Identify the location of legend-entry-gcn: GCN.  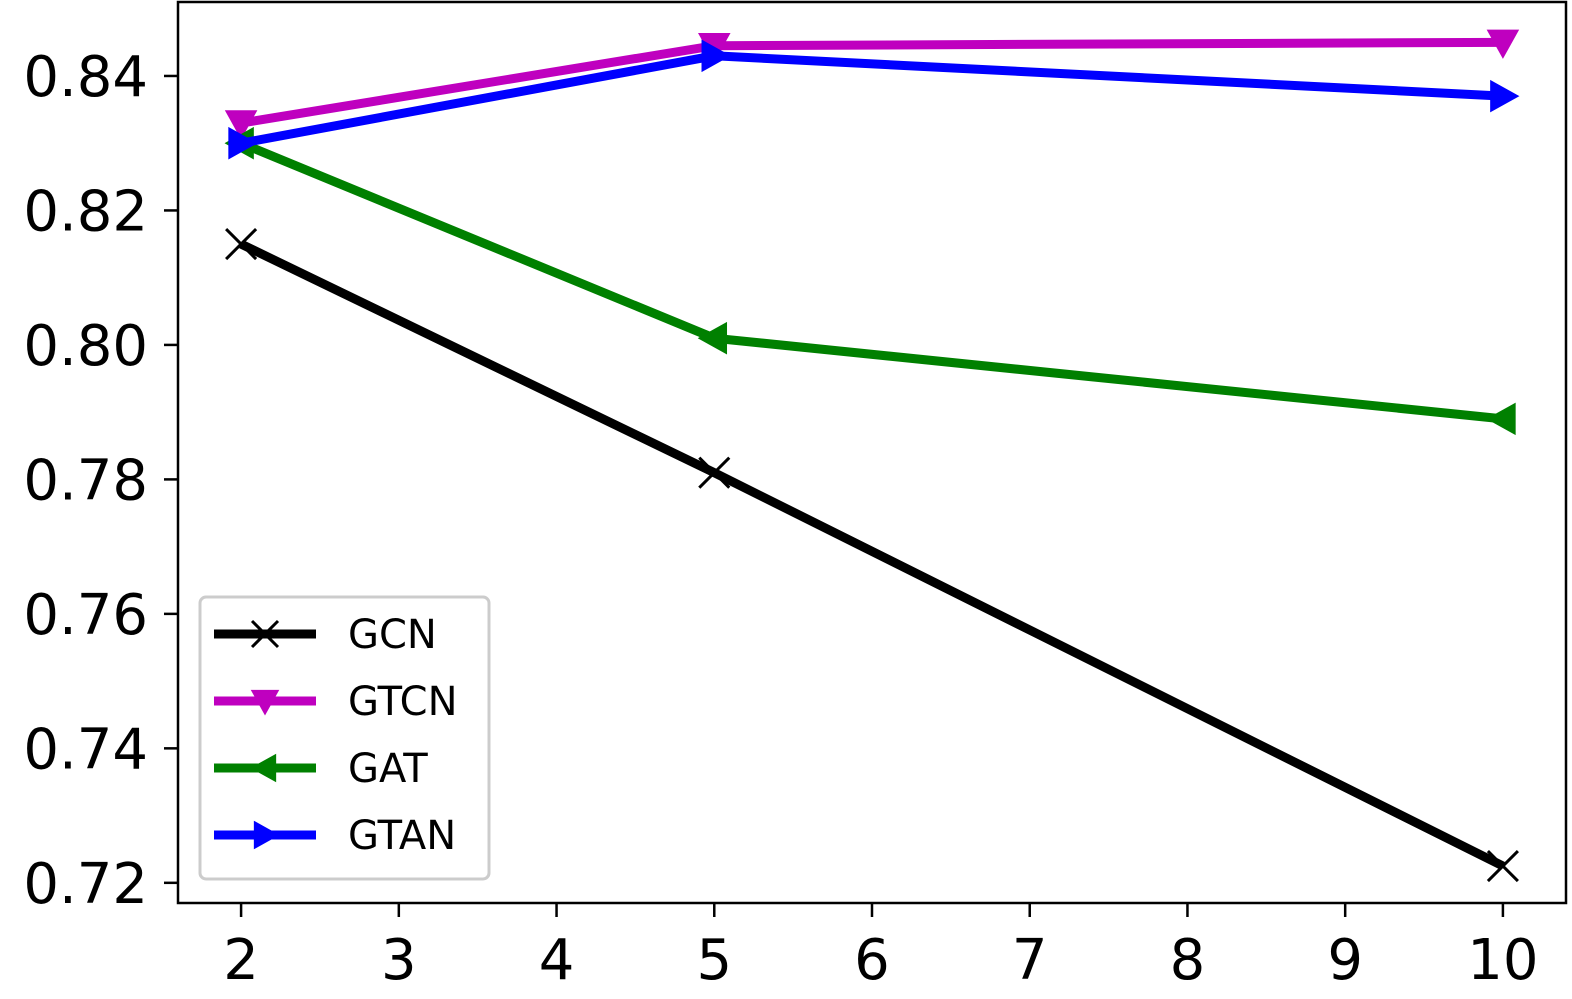
(325, 635).